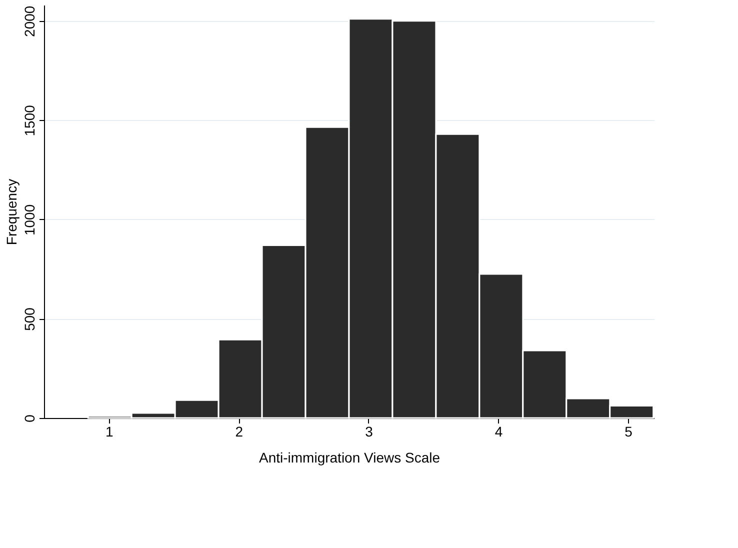  I want to click on y-tick-label: 1500, so click(30, 120).